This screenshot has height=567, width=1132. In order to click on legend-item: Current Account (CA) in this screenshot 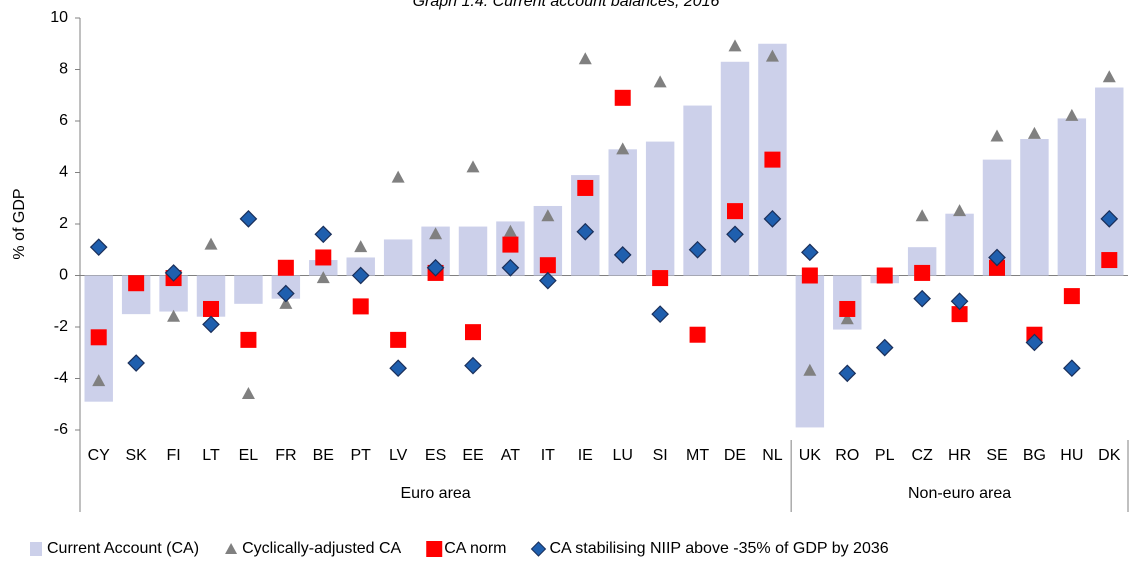, I will do `click(114, 548)`.